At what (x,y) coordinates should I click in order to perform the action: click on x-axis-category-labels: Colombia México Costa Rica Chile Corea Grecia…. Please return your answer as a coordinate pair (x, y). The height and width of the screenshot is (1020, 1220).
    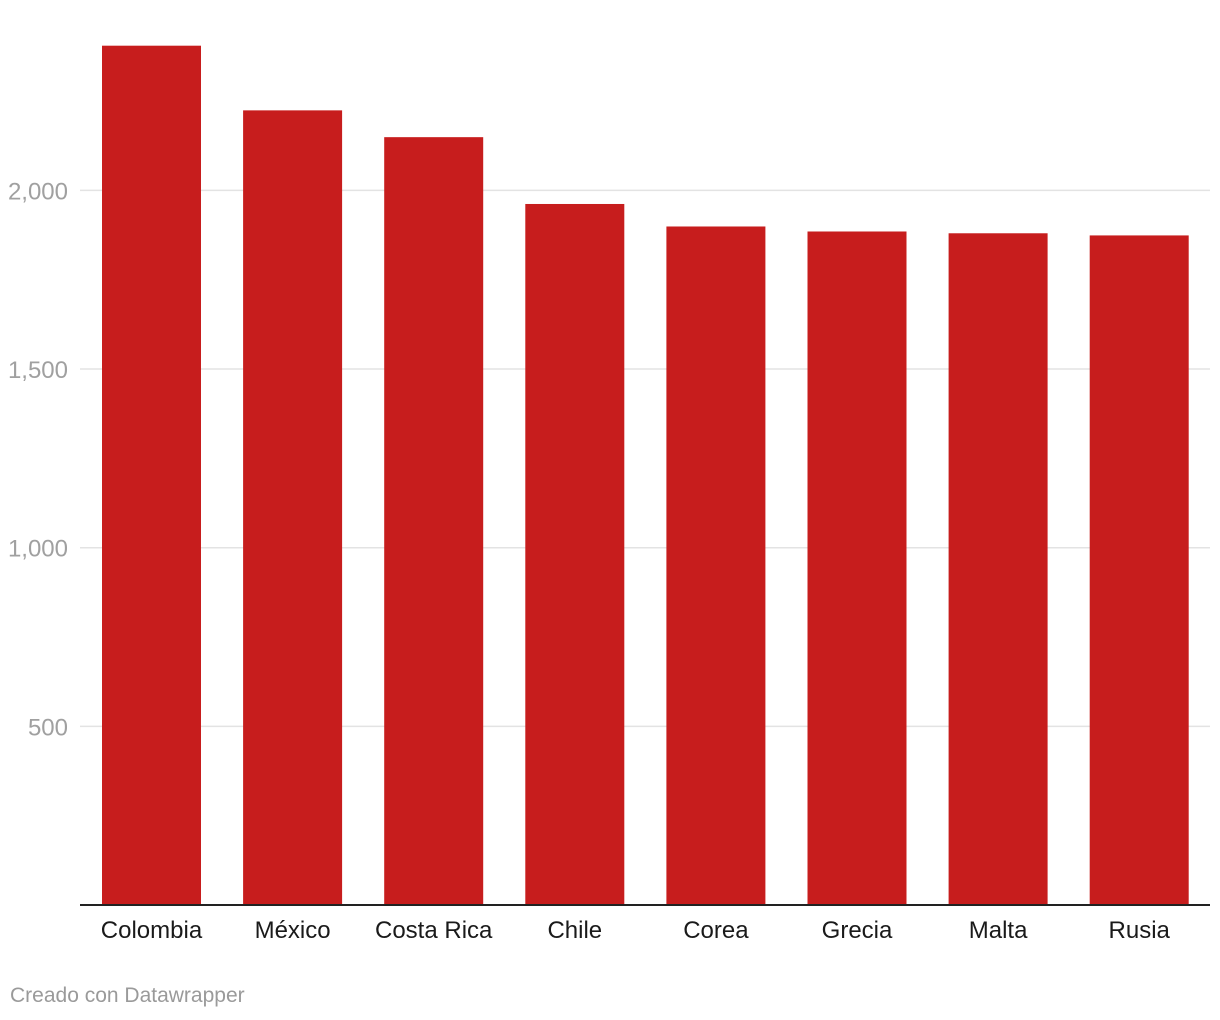
    Looking at the image, I should click on (636, 930).